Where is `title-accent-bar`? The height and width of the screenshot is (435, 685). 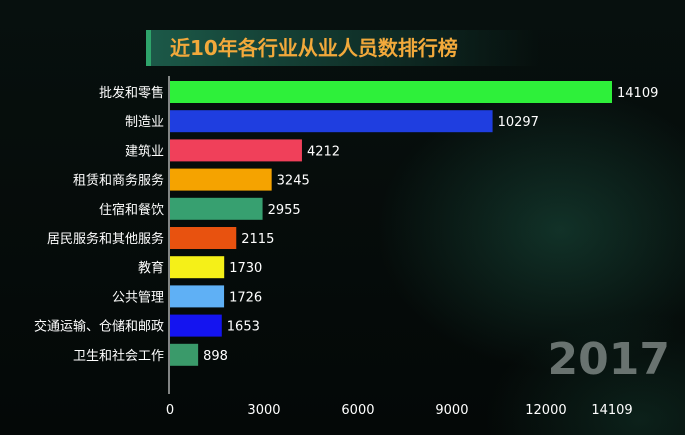
title-accent-bar is located at coordinates (148, 48).